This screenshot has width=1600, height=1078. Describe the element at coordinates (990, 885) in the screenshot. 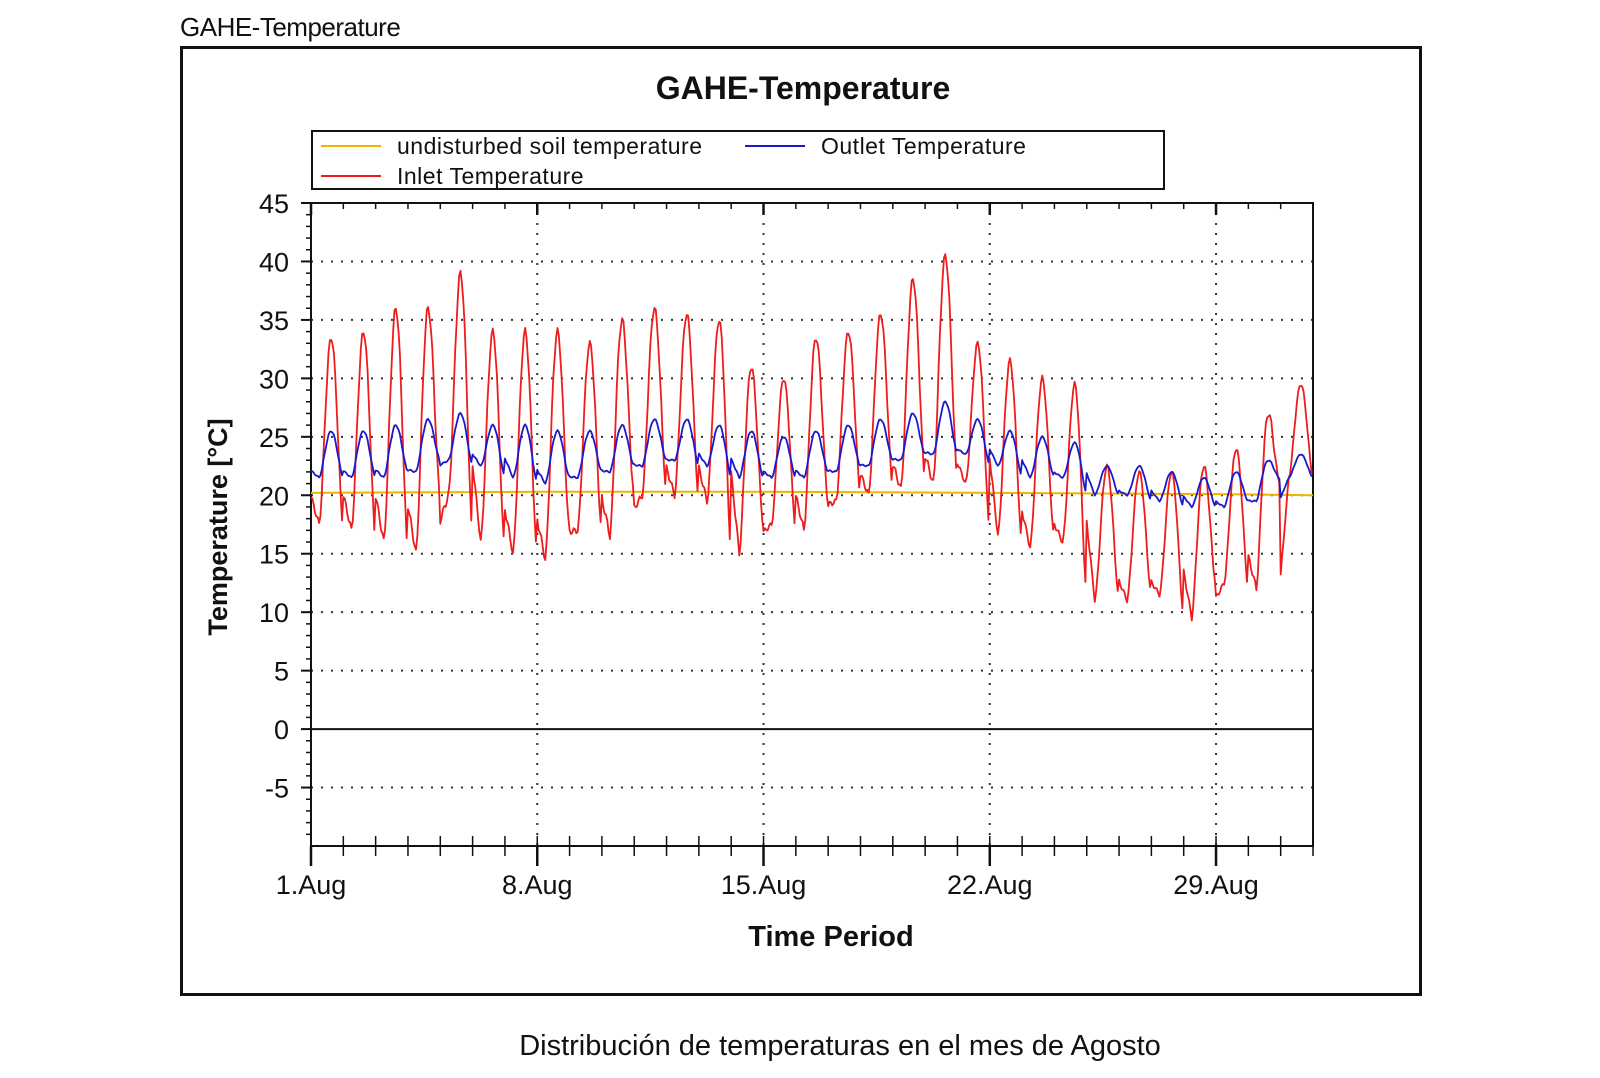

I see `x-tick-label: 22.Aug` at that location.